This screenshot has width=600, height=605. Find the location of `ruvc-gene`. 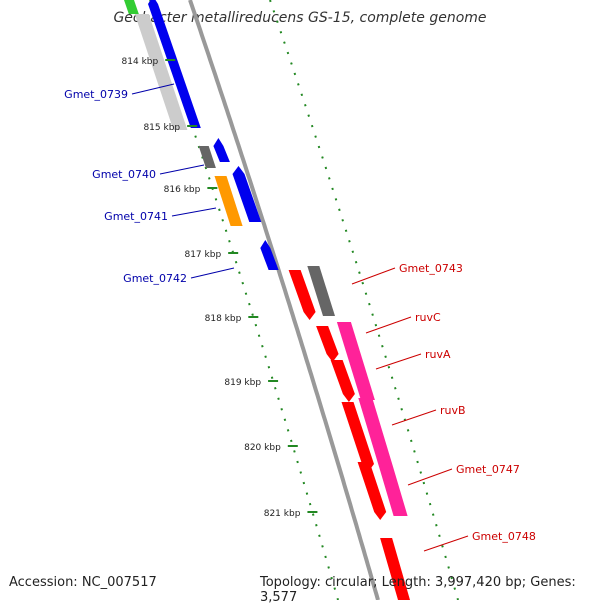

ruvc-gene is located at coordinates (327, 344).